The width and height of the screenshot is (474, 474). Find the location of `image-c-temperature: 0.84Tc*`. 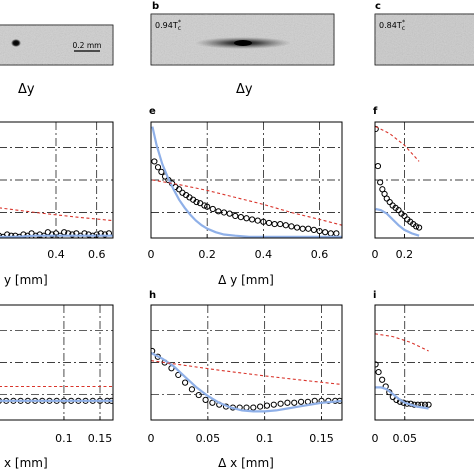

image-c-temperature: 0.84Tc* is located at coordinates (392, 25).